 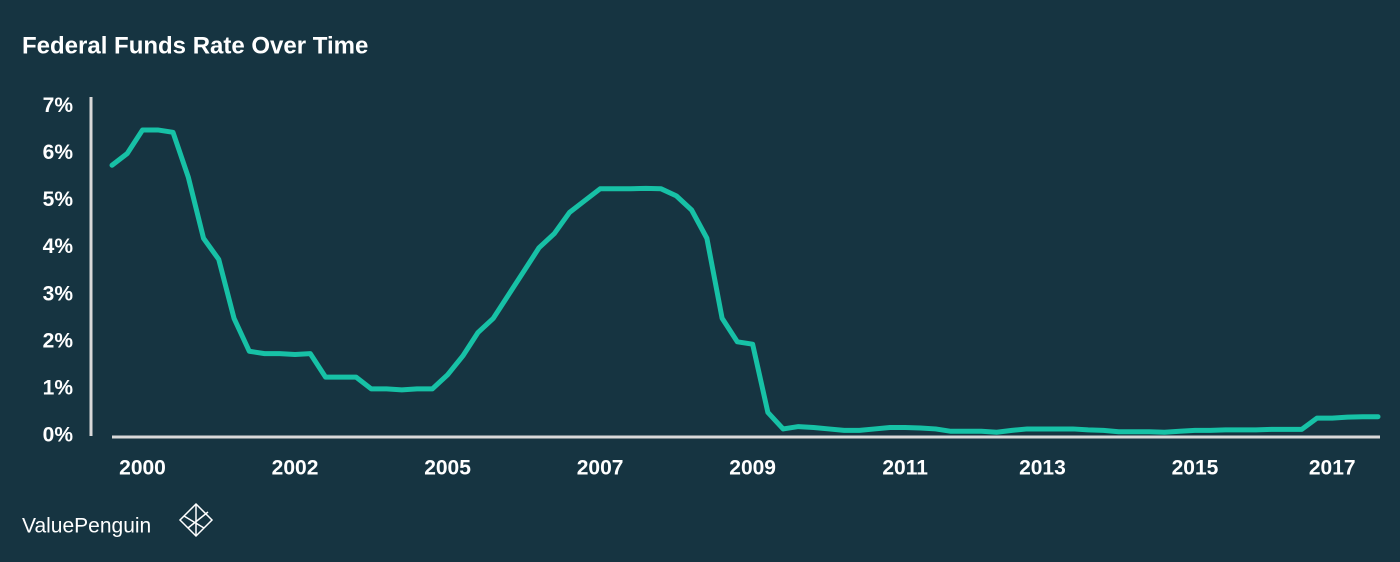 I want to click on y-tick-label: 0%, so click(x=58, y=435).